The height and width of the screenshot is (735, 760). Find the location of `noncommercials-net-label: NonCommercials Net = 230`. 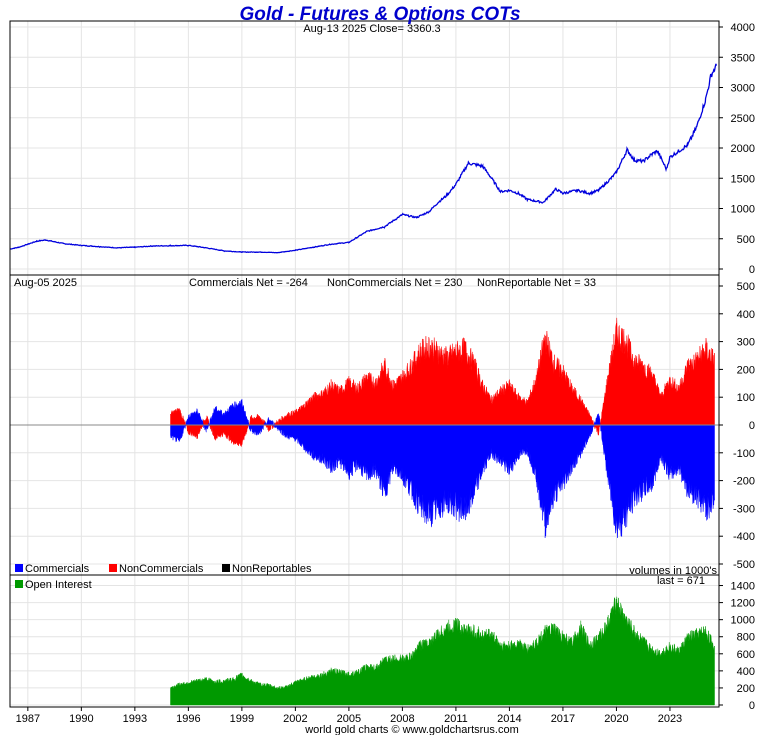

noncommercials-net-label: NonCommercials Net = 230 is located at coordinates (394, 283).